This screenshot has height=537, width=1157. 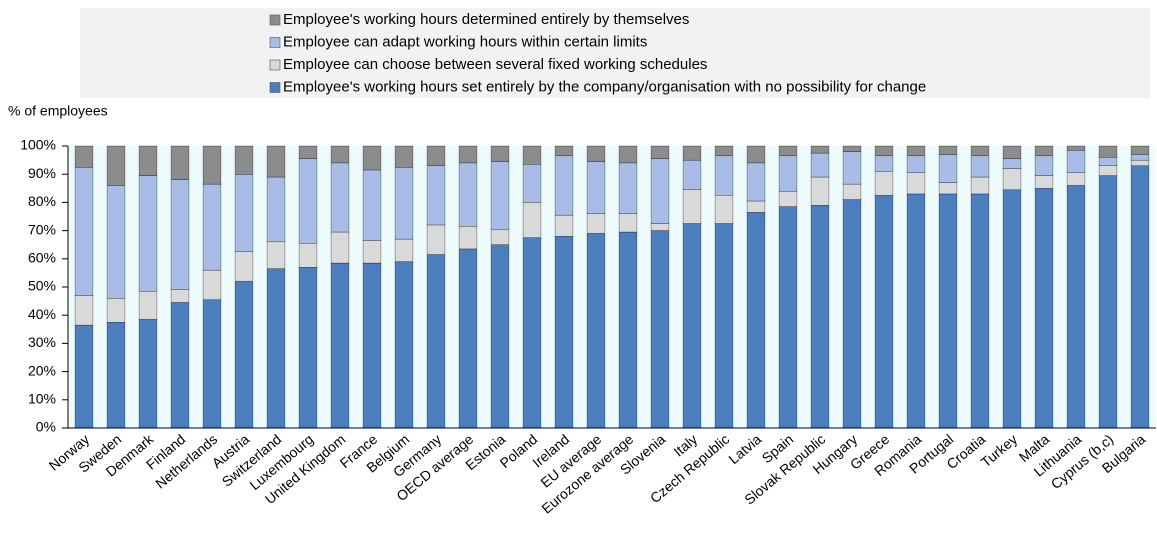 What do you see at coordinates (999, 450) in the screenshot?
I see `x-tick-label: Turkey` at bounding box center [999, 450].